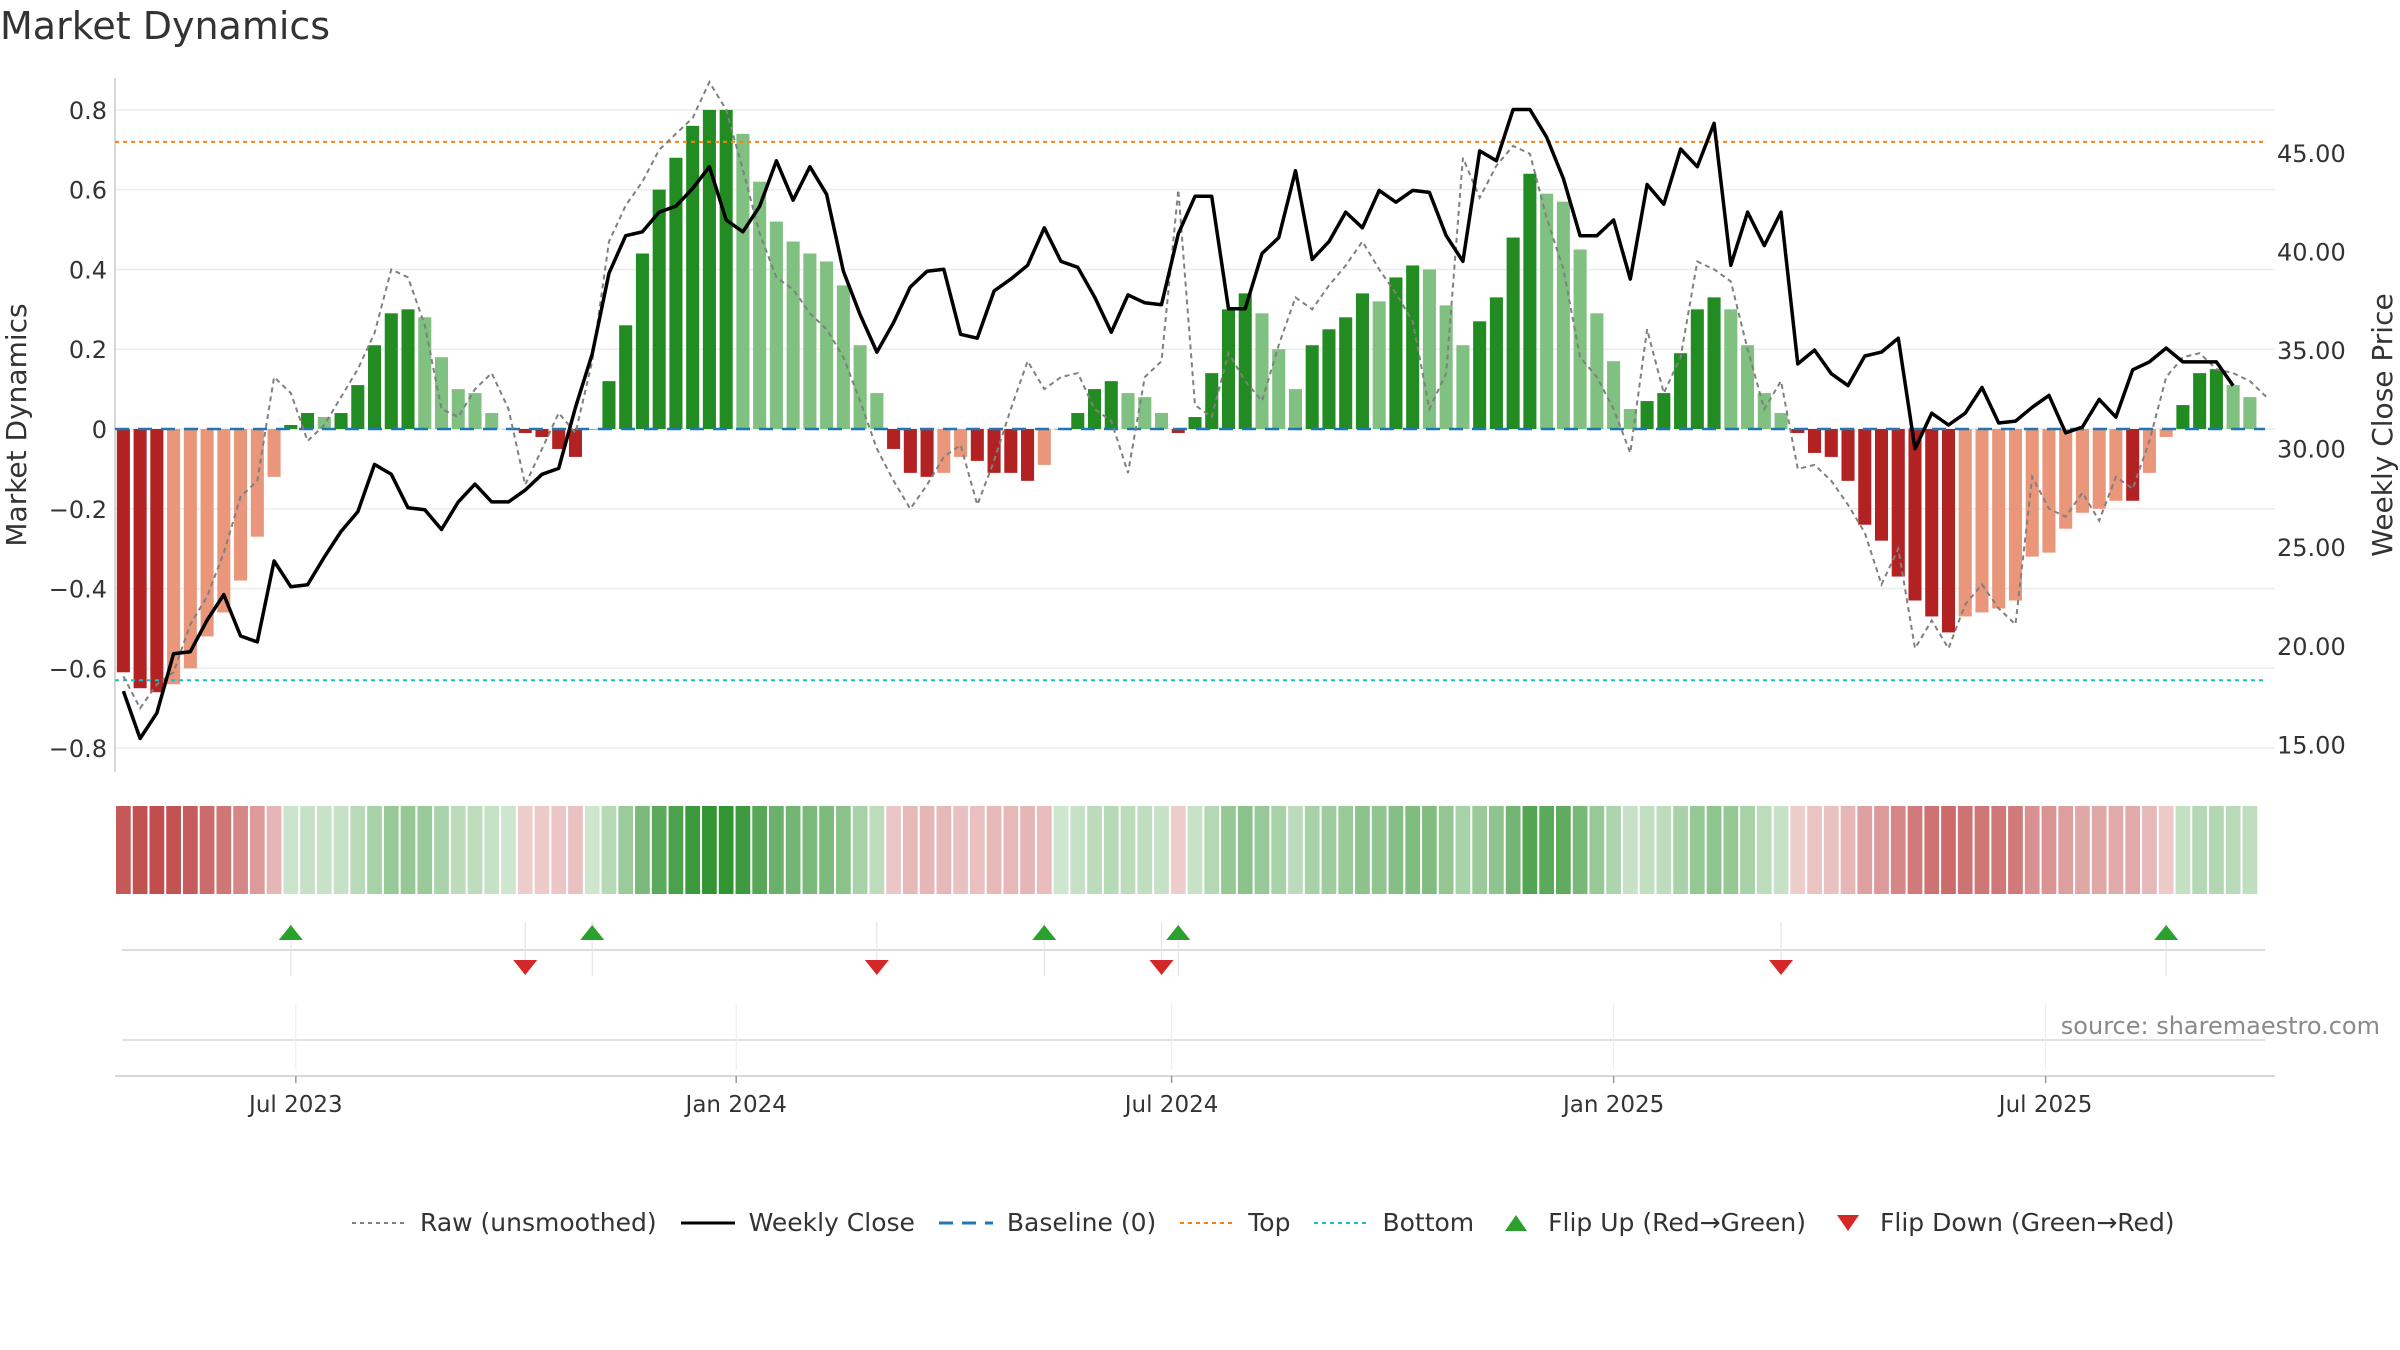 This screenshot has width=2400, height=1350. Describe the element at coordinates (965, 1222) in the screenshot. I see `blue-dashed-line-icon` at that location.